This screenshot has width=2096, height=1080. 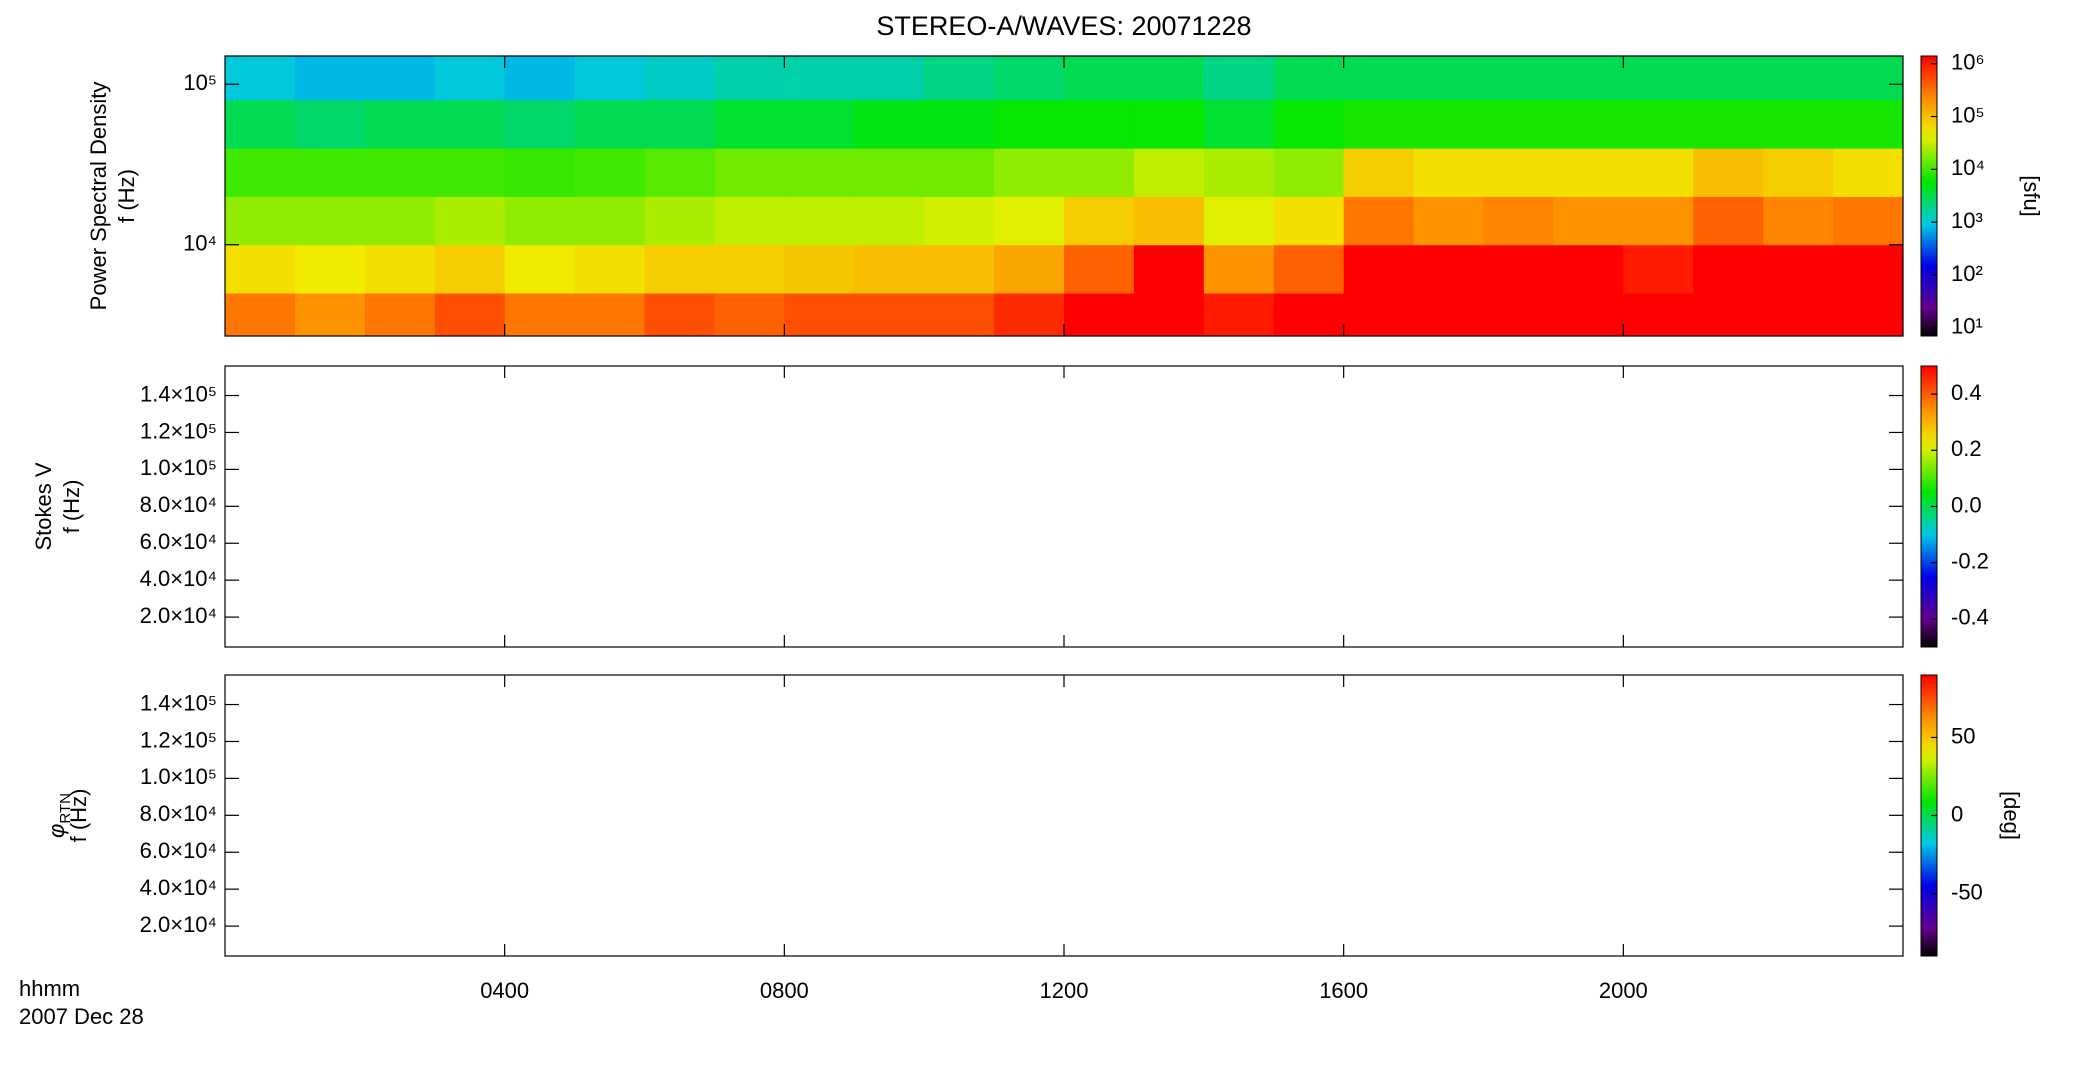 I want to click on colorbar-tick-label: 10⁵, so click(x=1968, y=114).